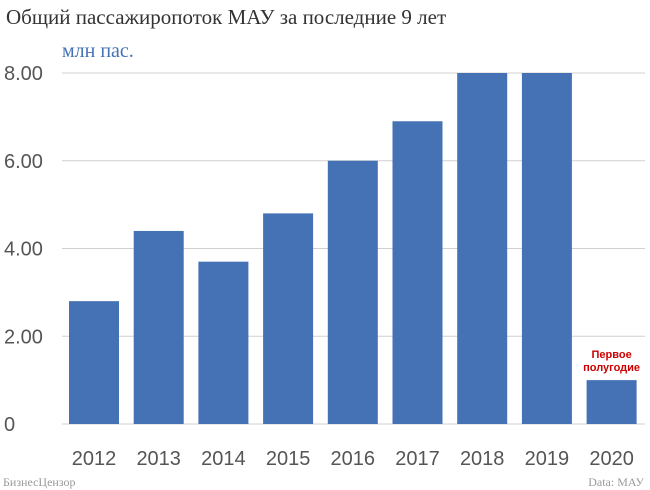 This screenshot has width=650, height=490. I want to click on bar-2017, so click(417, 272).